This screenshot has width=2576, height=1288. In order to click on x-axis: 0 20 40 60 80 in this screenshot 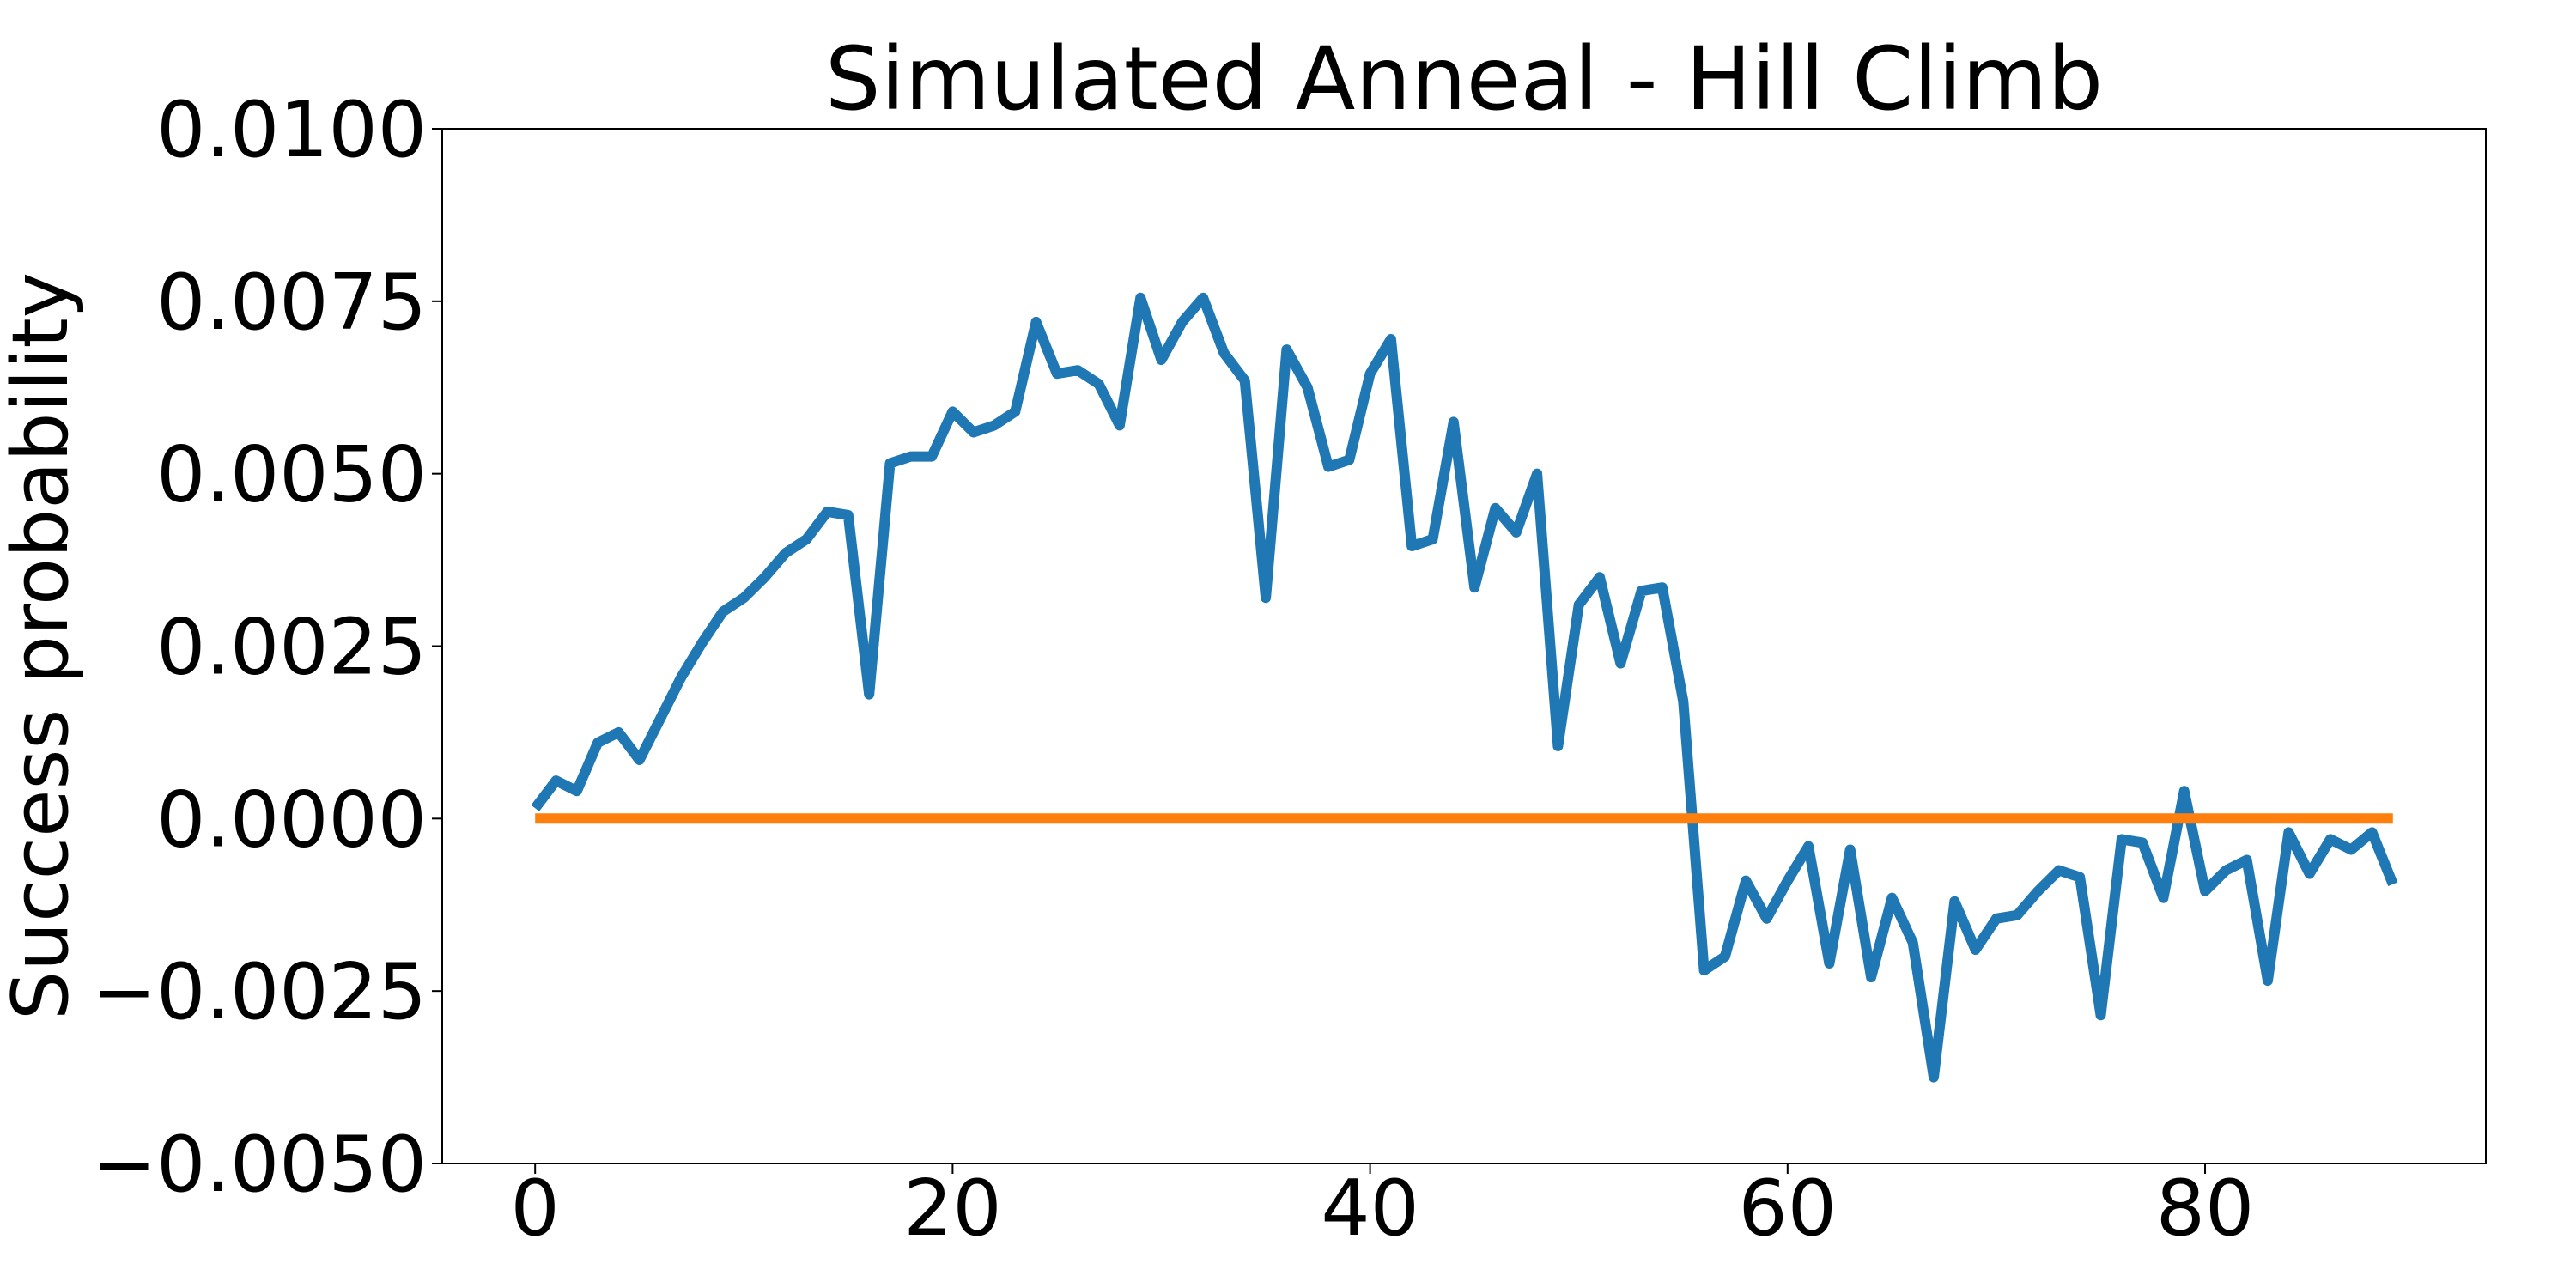, I will do `click(1383, 1208)`.